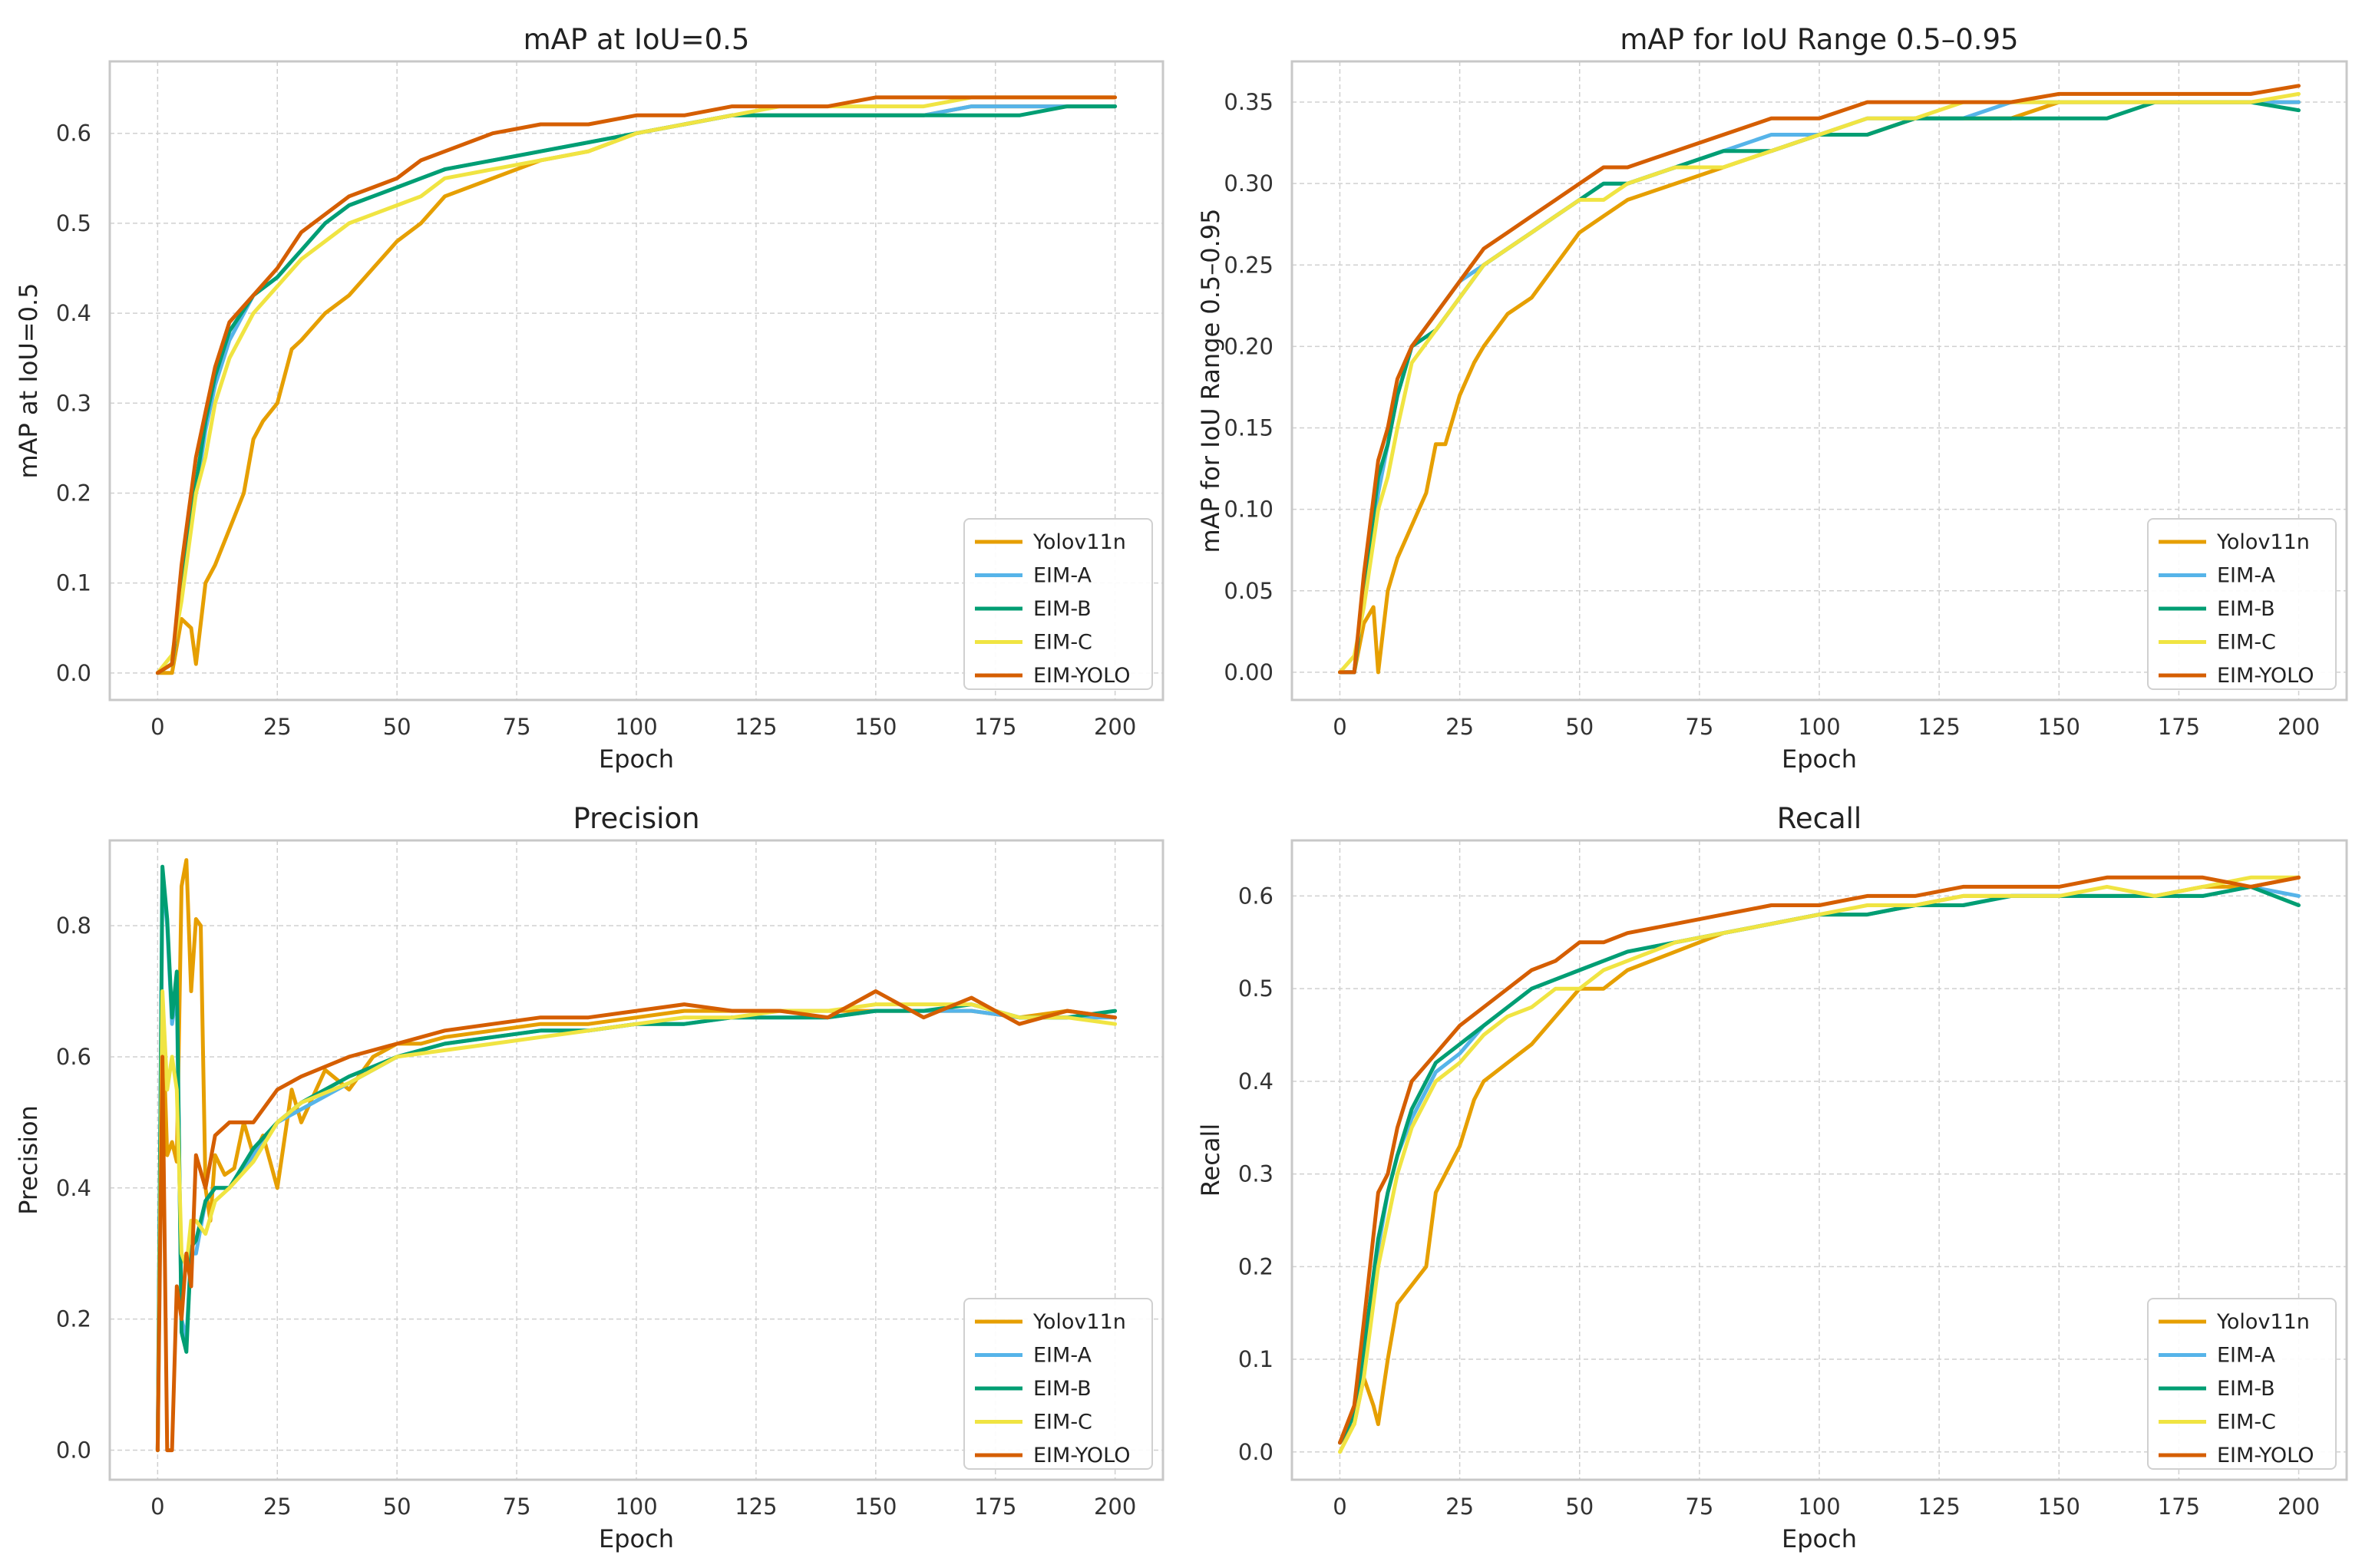  Describe the element at coordinates (1248, 672) in the screenshot. I see `y-tick-label: 0.00` at that location.